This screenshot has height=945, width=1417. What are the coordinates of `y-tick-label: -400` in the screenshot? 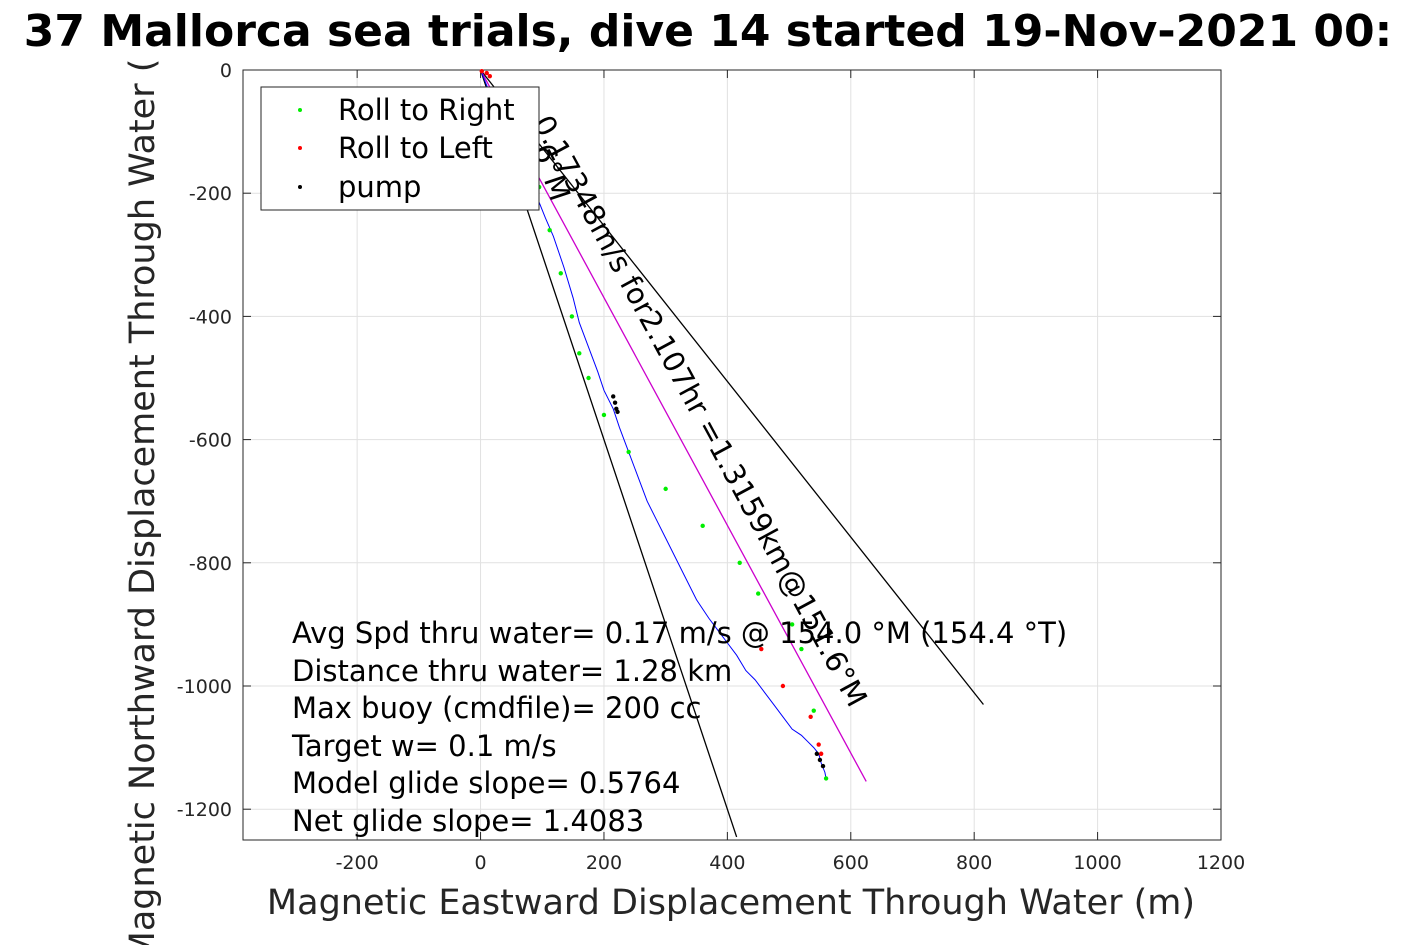 It's located at (210, 317).